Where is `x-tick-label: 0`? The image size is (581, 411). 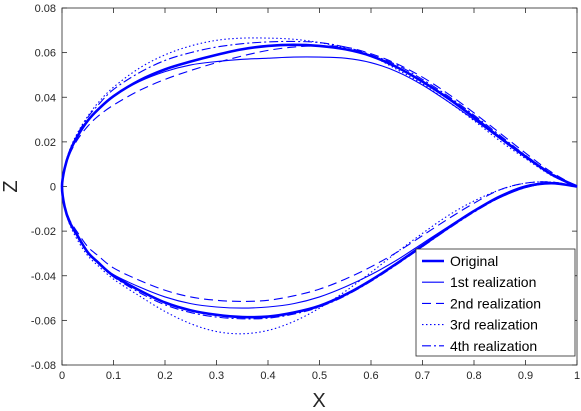 x-tick-label: 0 is located at coordinates (62, 376).